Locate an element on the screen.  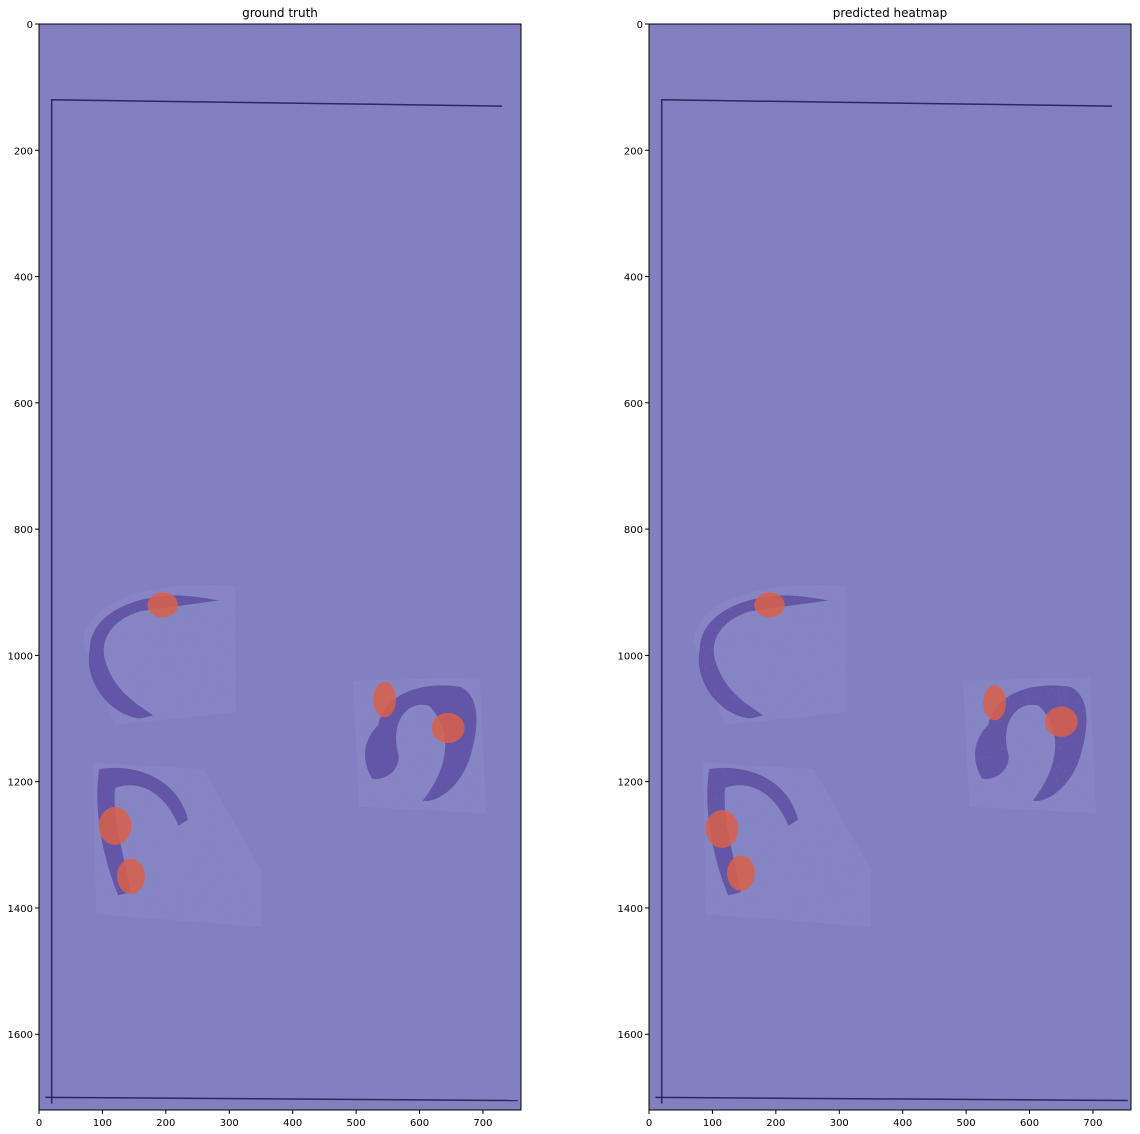
chart-title: ground truth is located at coordinates (280, 13).